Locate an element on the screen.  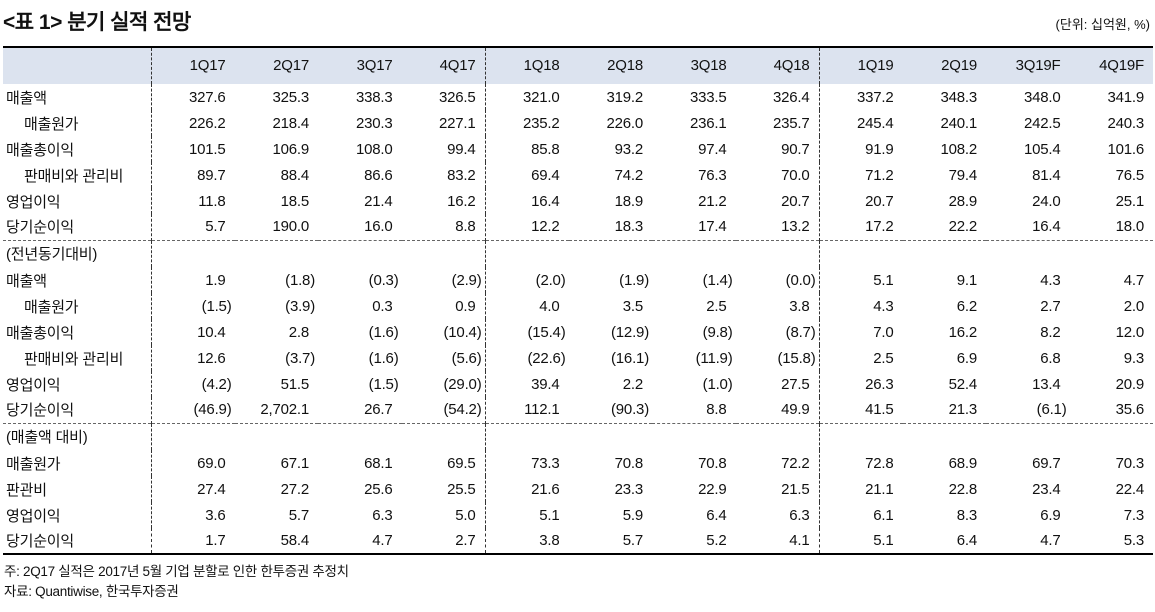
footnote-estimate: 주: 2Q17 실적은 2017년 5월 기업 분할로 인한 한투증권 추정치 is located at coordinates (176, 571).